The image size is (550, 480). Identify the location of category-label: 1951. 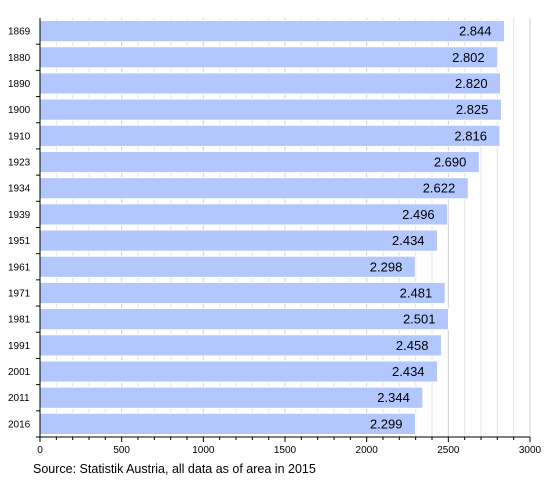
(19, 241).